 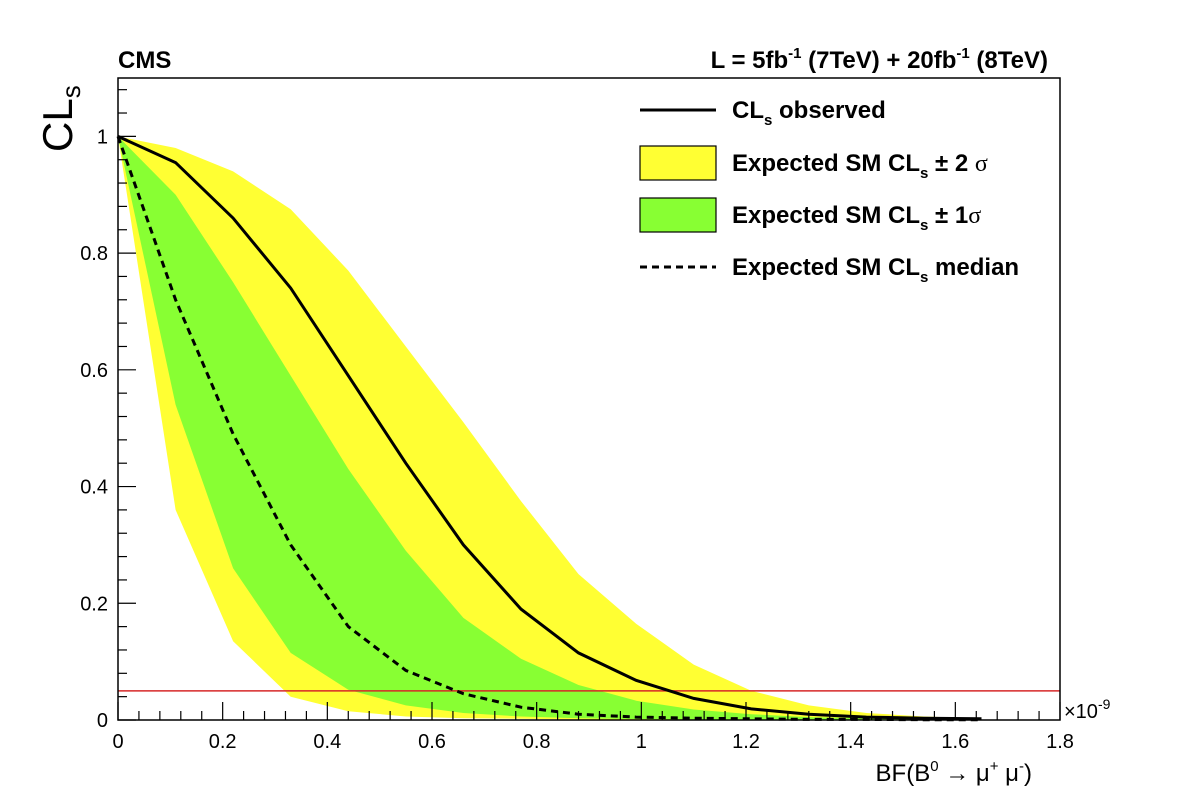 What do you see at coordinates (94, 371) in the screenshot?
I see `y-tick-label: 0.6` at bounding box center [94, 371].